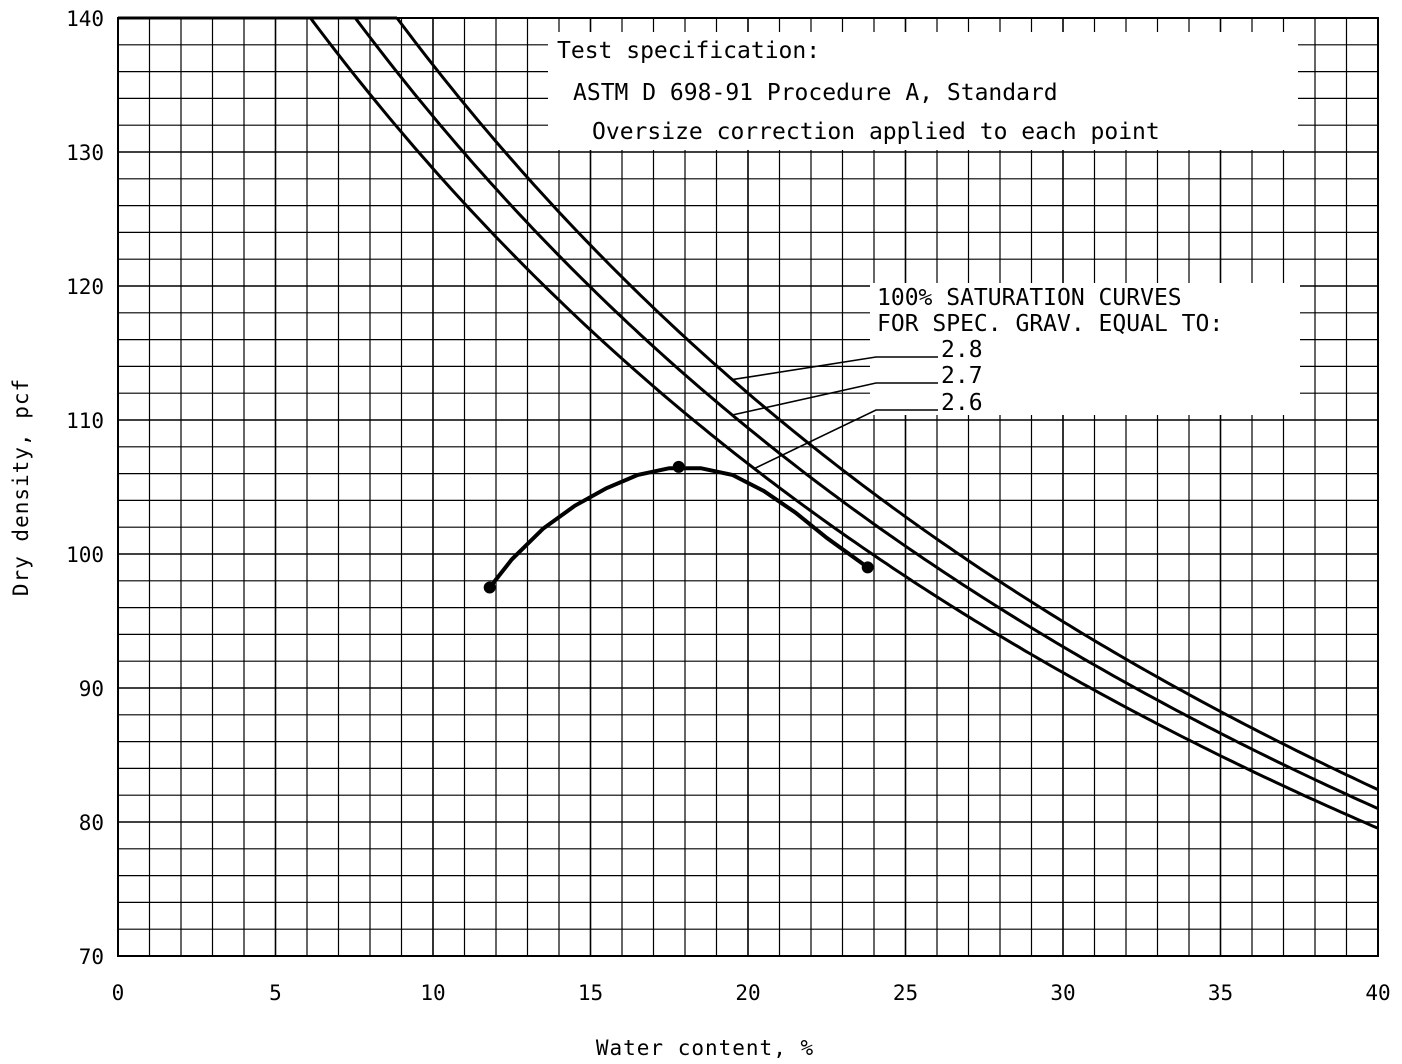 This screenshot has height=1064, width=1402. Describe the element at coordinates (91, 957) in the screenshot. I see `y-tick-label: 70` at that location.